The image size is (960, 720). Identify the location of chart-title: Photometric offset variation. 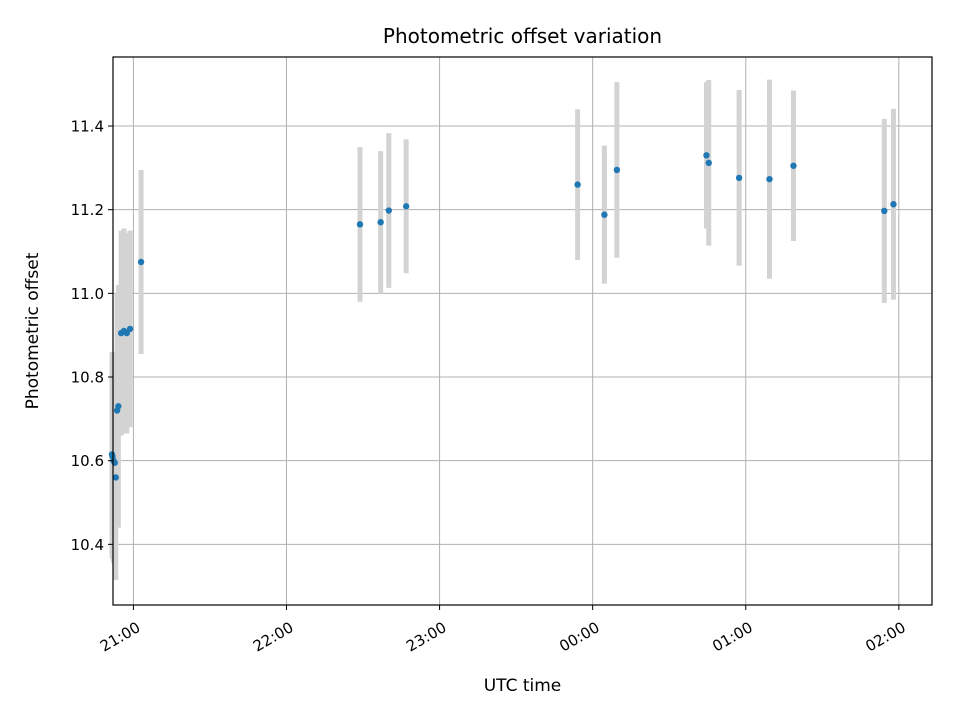
(522, 36).